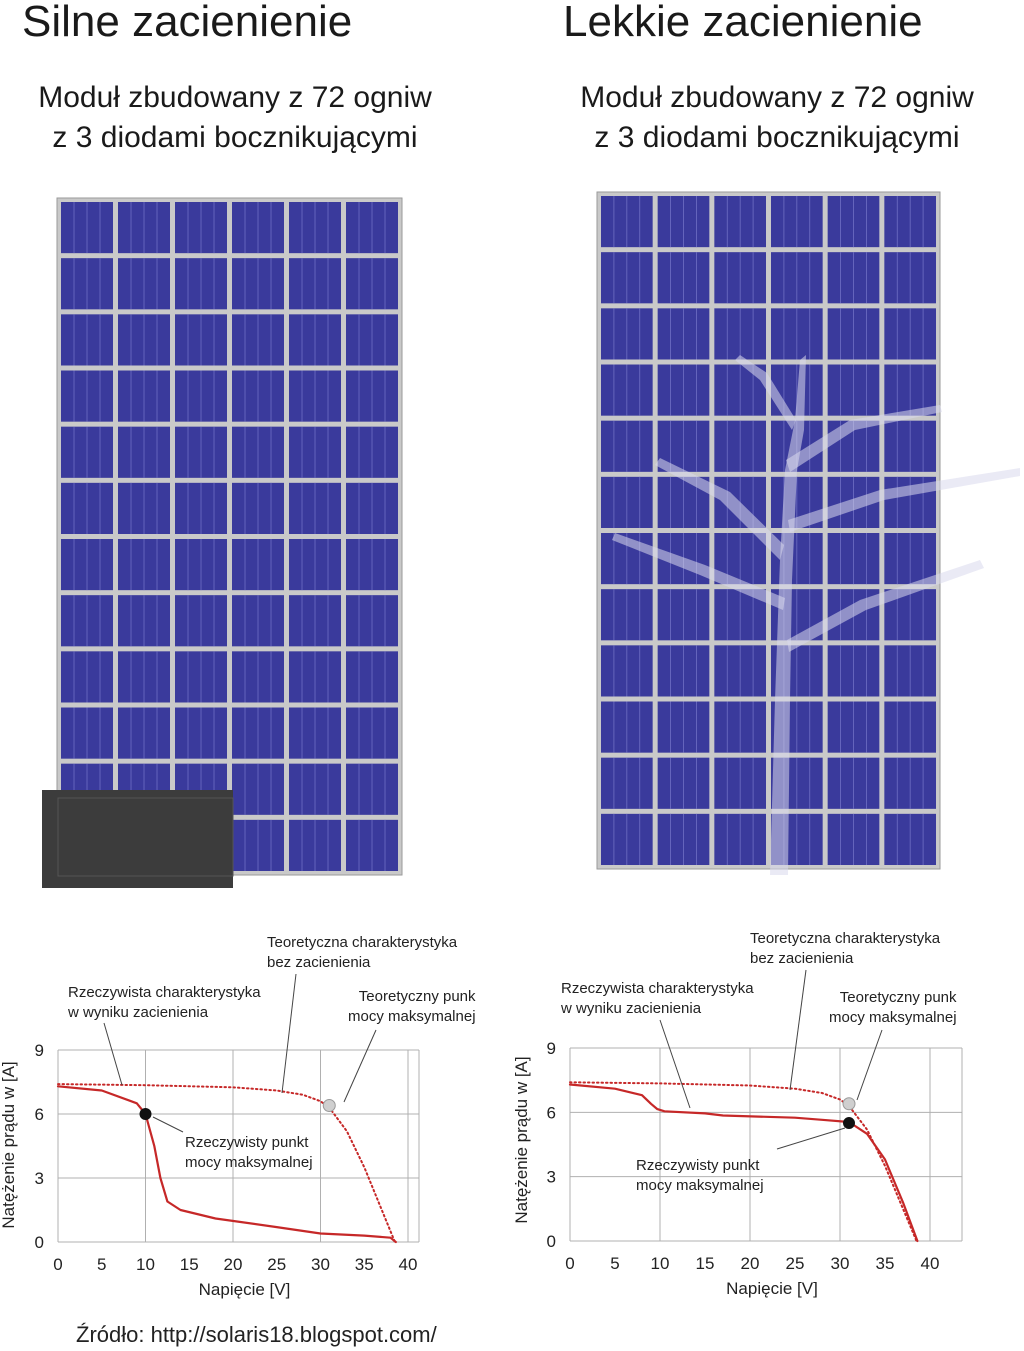 This screenshot has height=1351, width=1024. What do you see at coordinates (39, 1050) in the screenshot?
I see `left-ytick: 9` at bounding box center [39, 1050].